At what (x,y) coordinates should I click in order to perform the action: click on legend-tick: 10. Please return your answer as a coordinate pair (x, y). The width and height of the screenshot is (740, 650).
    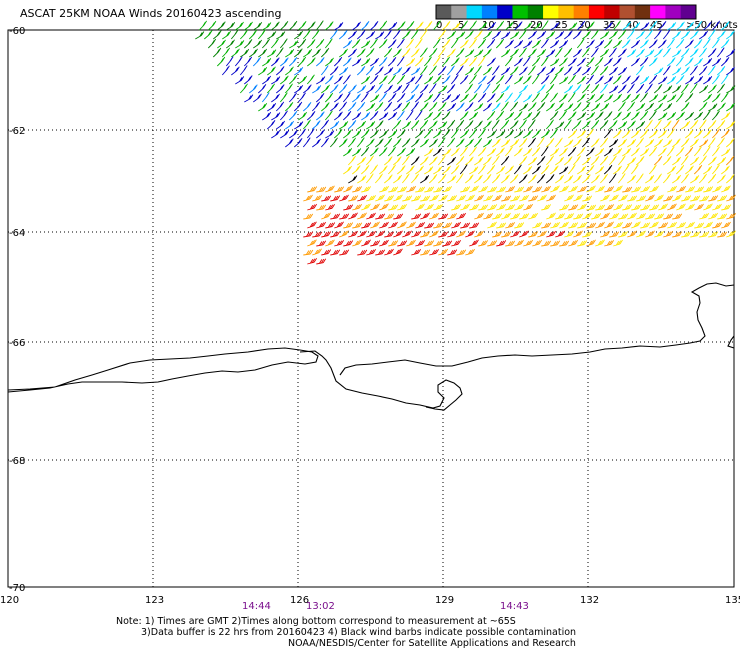
    Looking at the image, I should click on (488, 25).